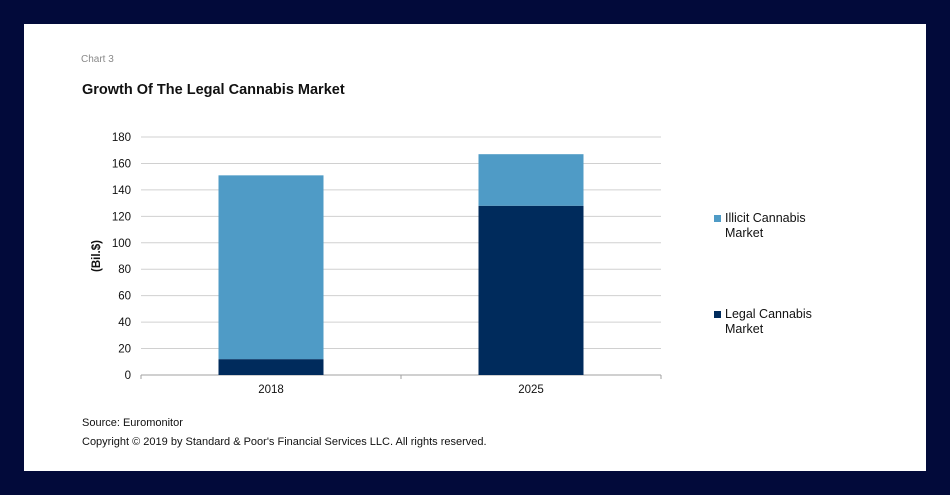 The height and width of the screenshot is (495, 950). Describe the element at coordinates (121, 138) in the screenshot. I see `y-tick-label-180: 180` at that location.